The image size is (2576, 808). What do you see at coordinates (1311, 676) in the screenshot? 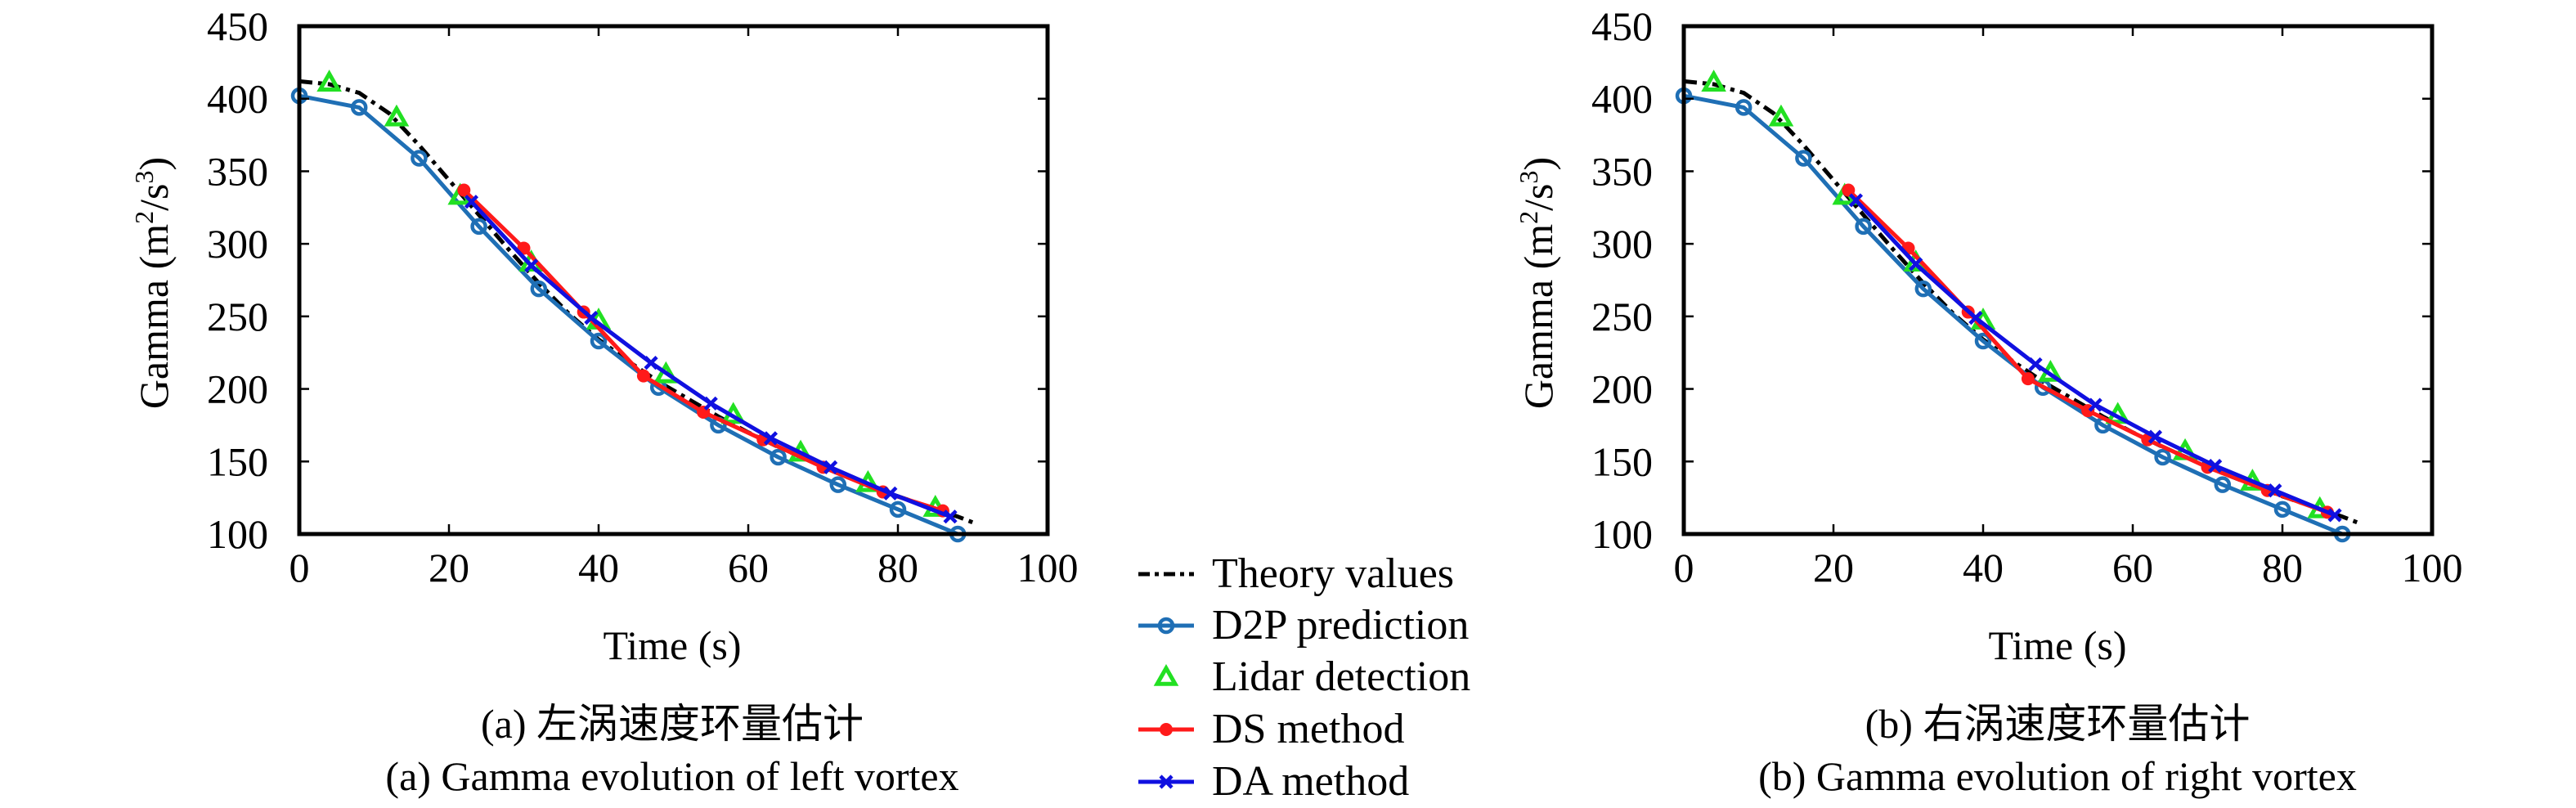
I see `legend-entry-lidar: Lidar detection` at bounding box center [1311, 676].